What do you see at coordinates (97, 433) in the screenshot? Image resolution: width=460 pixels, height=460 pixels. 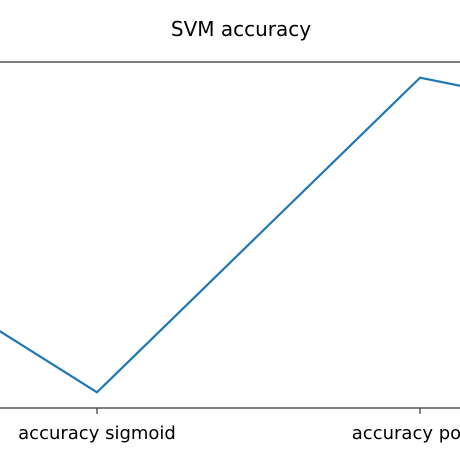 I see `x-tick-label: accuracy sigmoid` at bounding box center [97, 433].